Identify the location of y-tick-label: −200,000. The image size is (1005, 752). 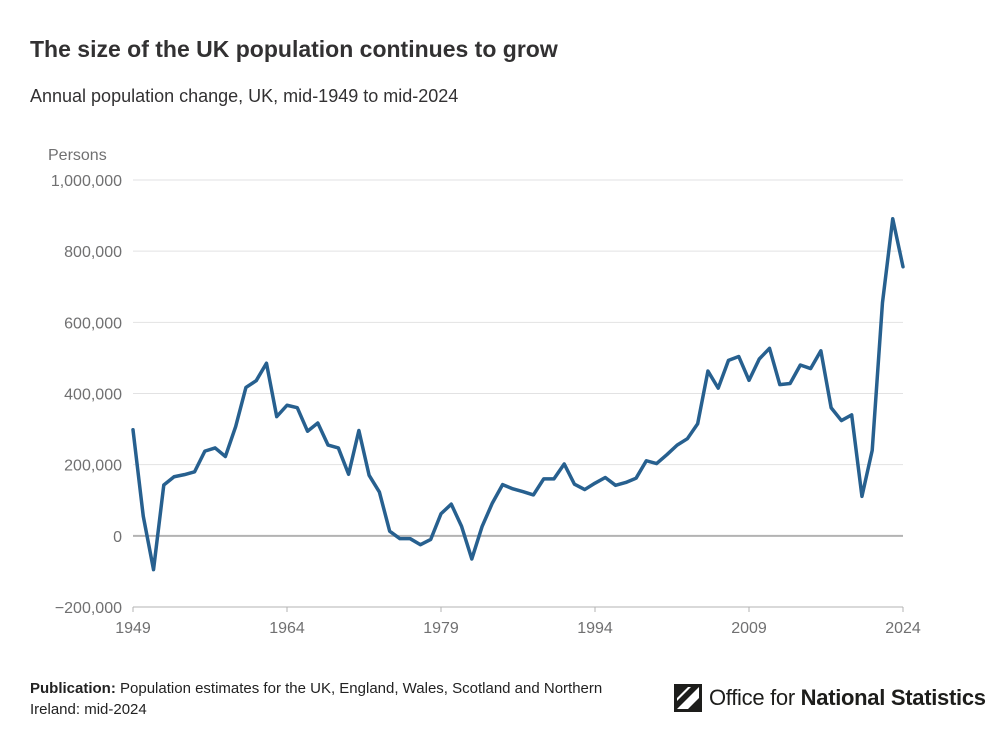
(88, 608).